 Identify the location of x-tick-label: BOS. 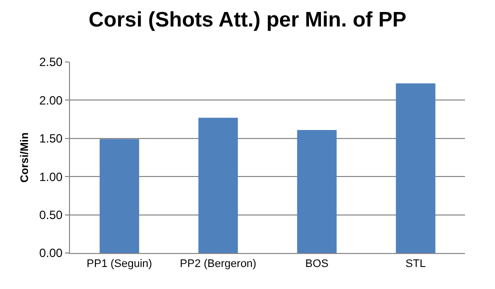
(316, 264).